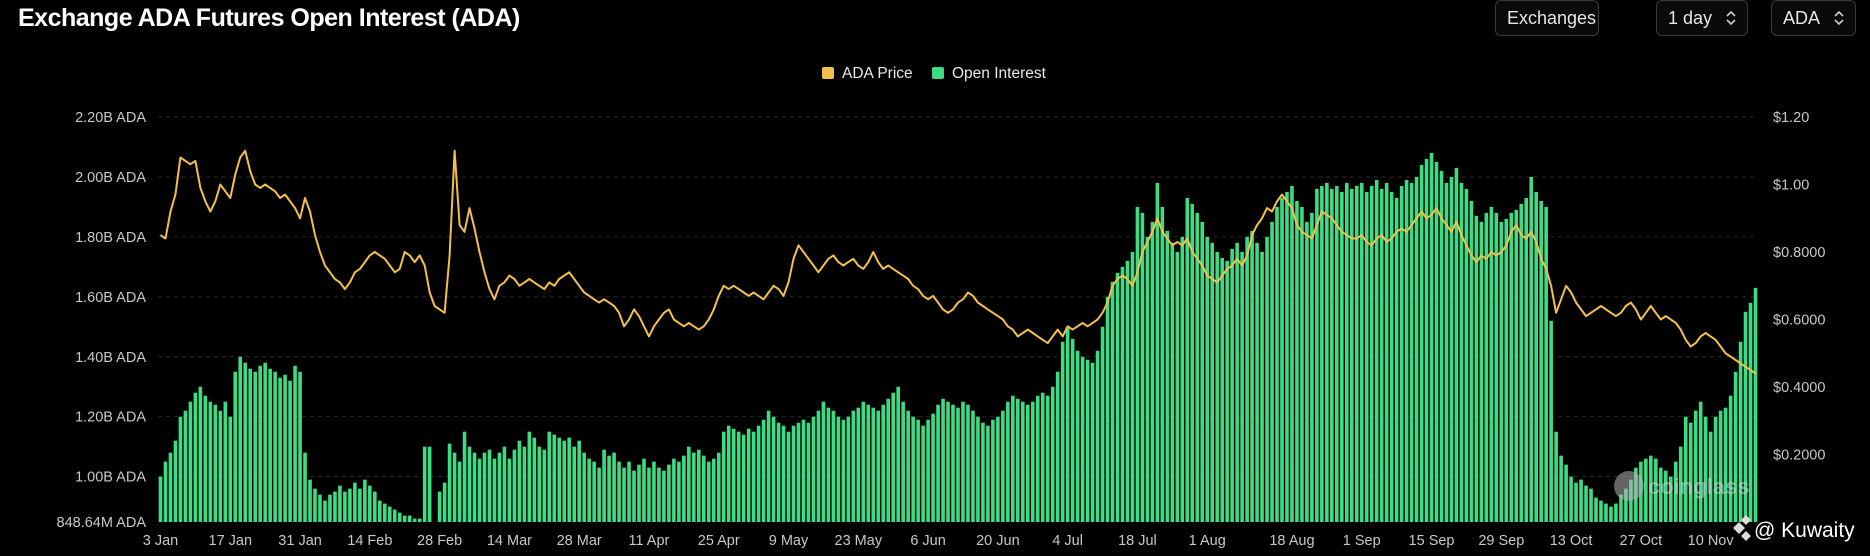 This screenshot has width=1870, height=556. Describe the element at coordinates (828, 73) in the screenshot. I see `legend-swatch-ada-price` at that location.